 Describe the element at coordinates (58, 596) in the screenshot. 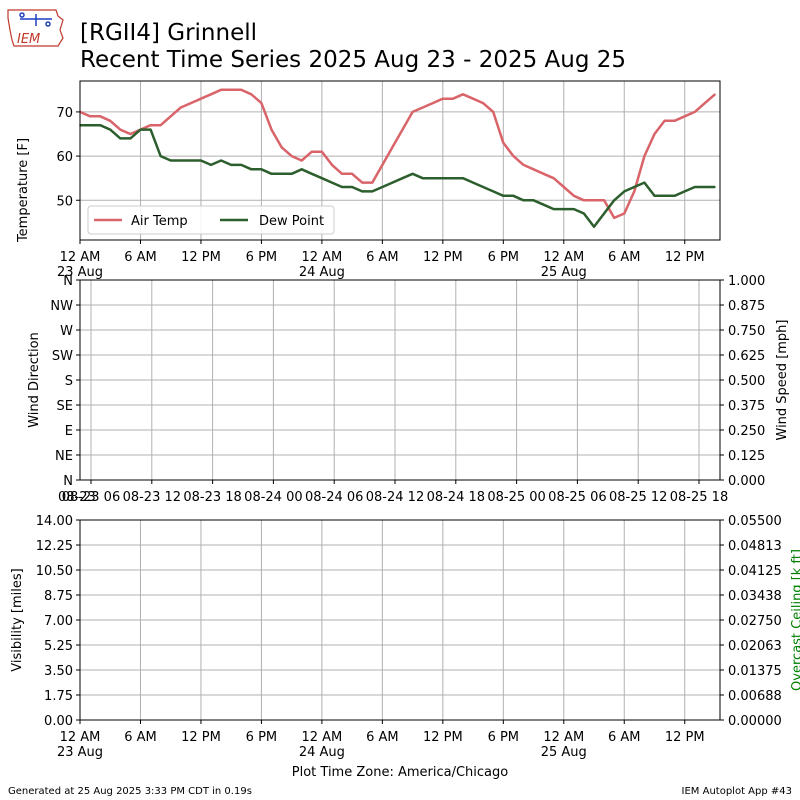

I see `visibility-tick-label: 8.75` at that location.